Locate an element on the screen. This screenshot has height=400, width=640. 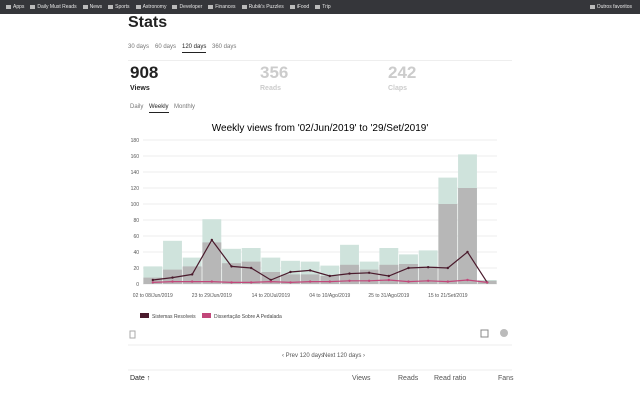
x-tick-label: 04 to 10/Ago/2019 is located at coordinates (329, 296).